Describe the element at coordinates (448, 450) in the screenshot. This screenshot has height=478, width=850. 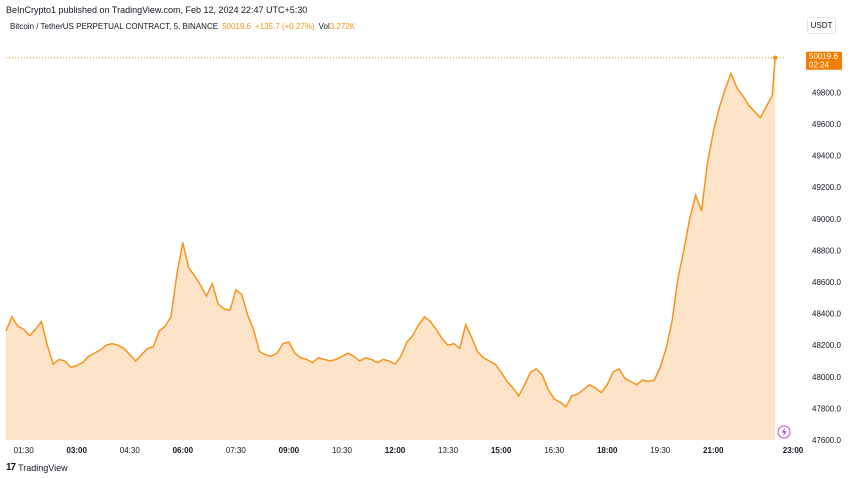
I see `x-tick-label: 13:30` at that location.